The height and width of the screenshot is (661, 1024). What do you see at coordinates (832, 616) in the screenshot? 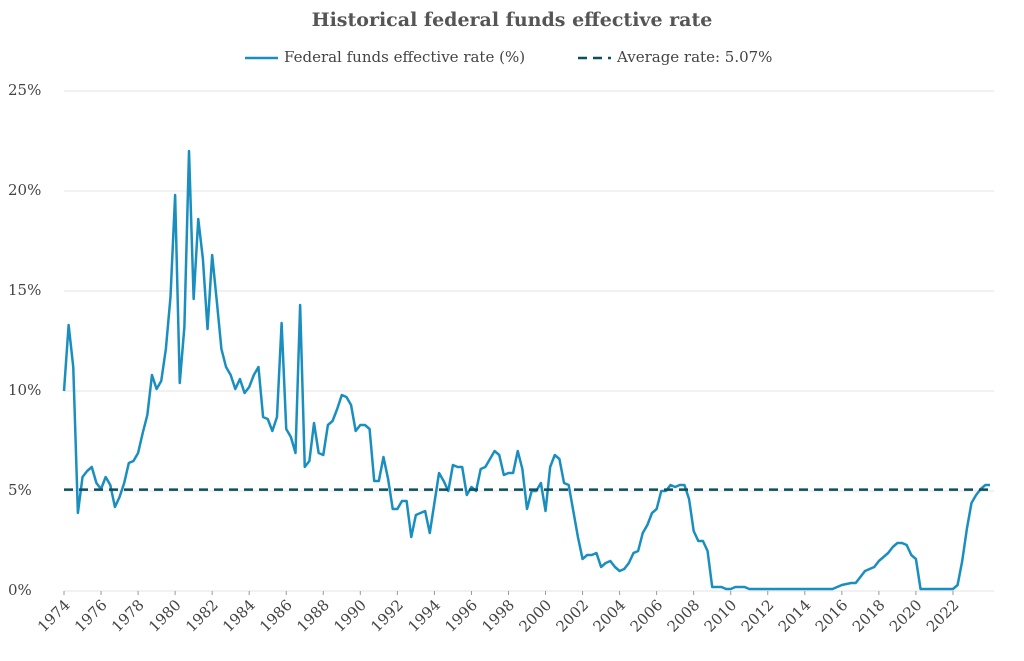
I see `x-tick-label: 2016` at bounding box center [832, 616].